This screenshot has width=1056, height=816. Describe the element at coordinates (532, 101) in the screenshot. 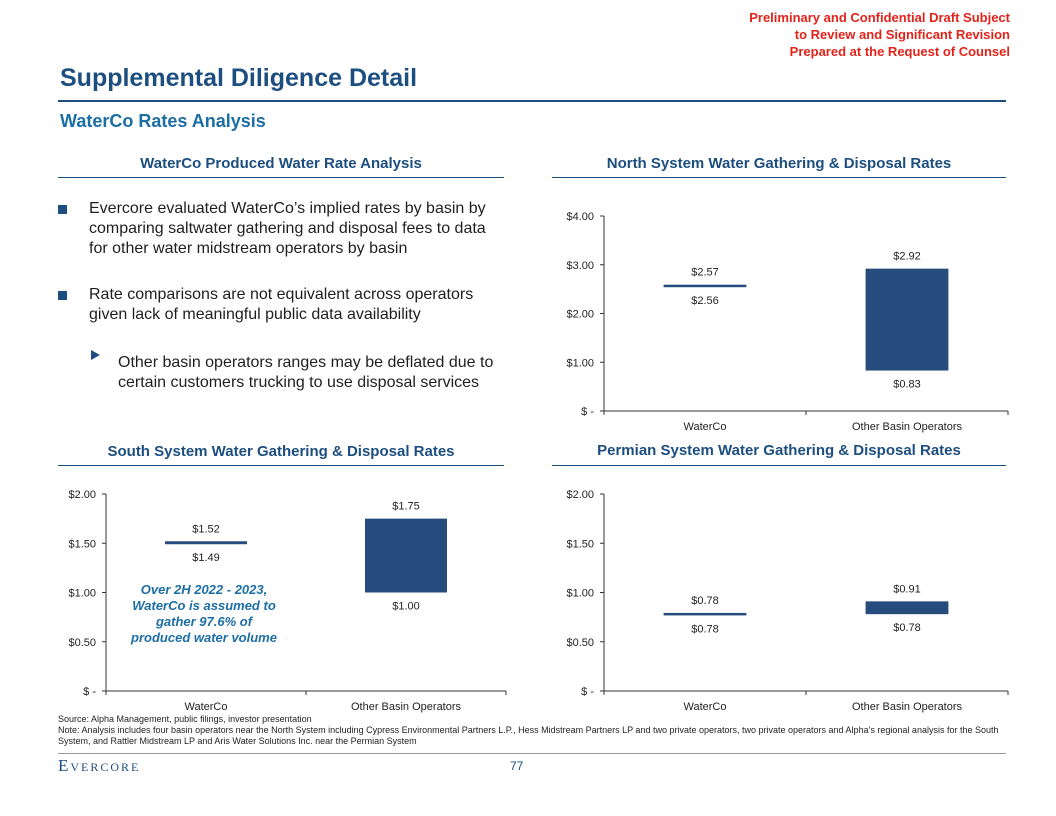

I see `title-divider` at that location.